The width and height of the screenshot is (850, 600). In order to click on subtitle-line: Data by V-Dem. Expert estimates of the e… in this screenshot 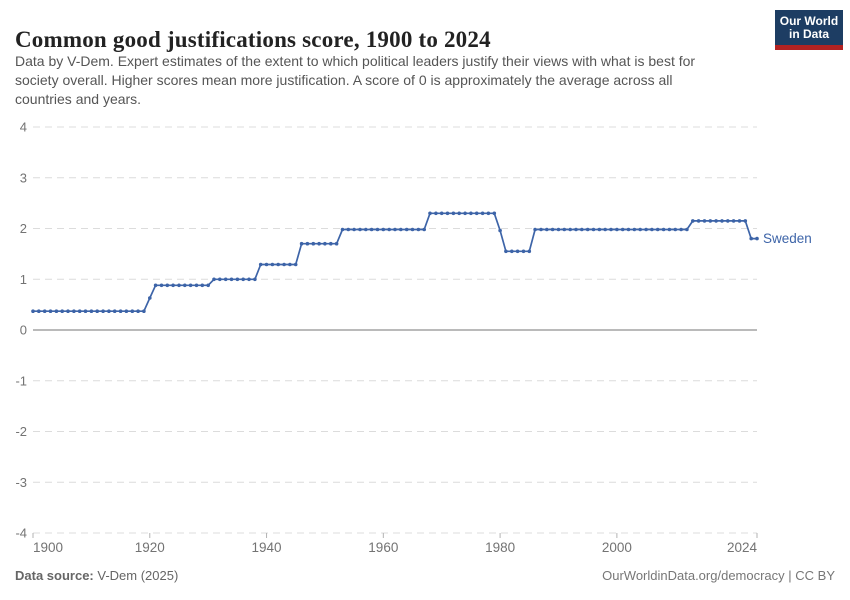, I will do `click(355, 61)`.